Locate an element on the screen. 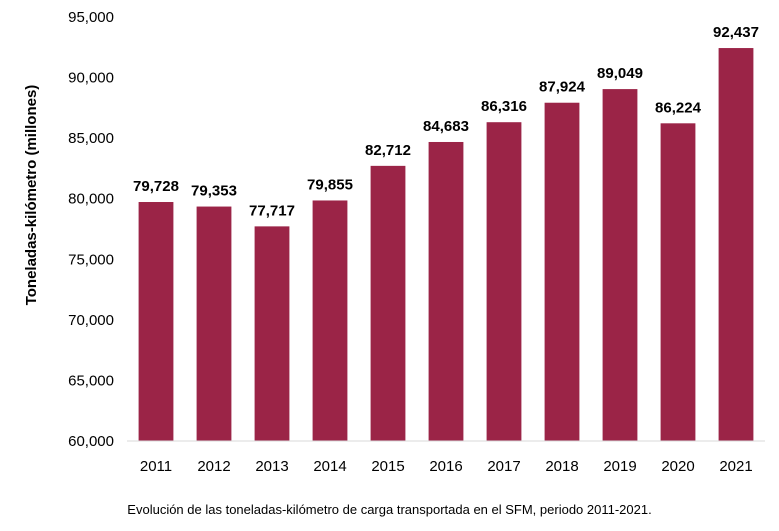  x-tick-label-2021: 2021 is located at coordinates (735, 466).